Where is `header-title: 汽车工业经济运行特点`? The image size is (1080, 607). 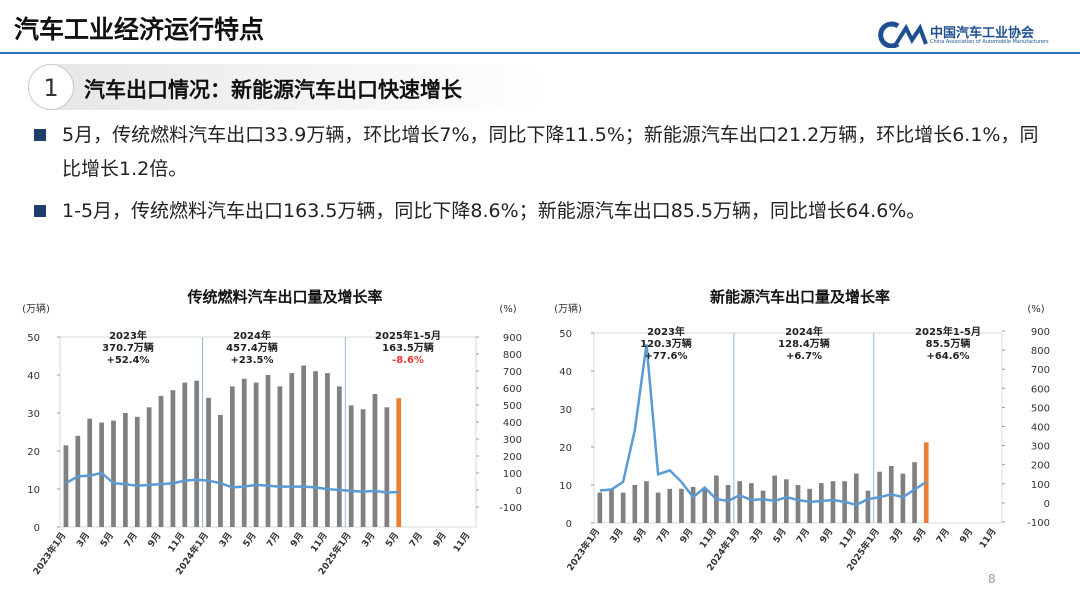
header-title: 汽车工业经济运行特点 is located at coordinates (139, 29).